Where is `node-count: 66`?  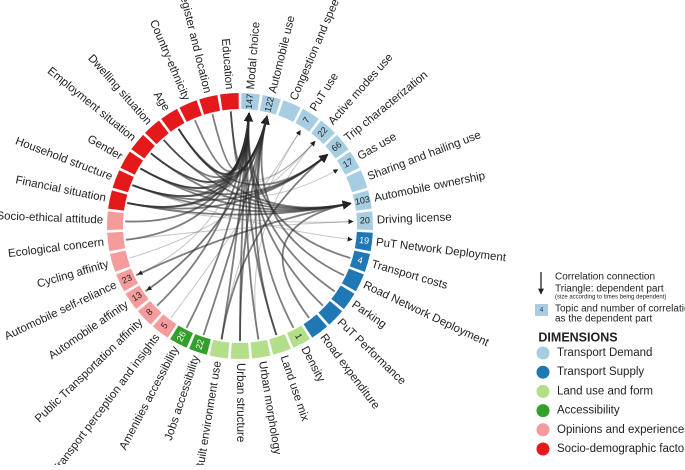
node-count: 66 is located at coordinates (336, 146).